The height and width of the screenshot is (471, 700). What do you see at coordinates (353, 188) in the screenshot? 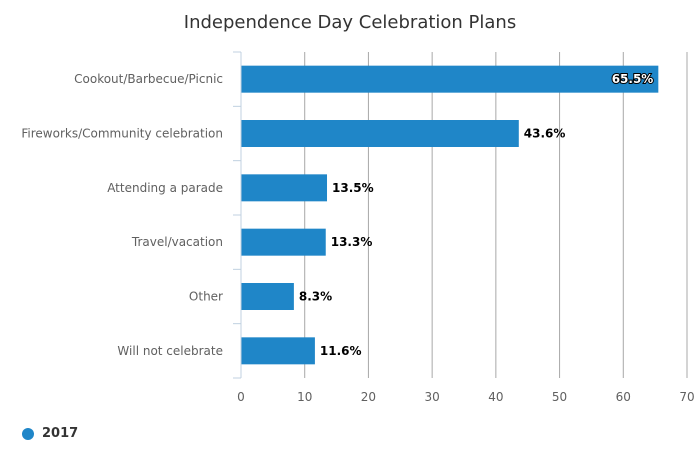
I see `data-label: 13.5%` at bounding box center [353, 188].